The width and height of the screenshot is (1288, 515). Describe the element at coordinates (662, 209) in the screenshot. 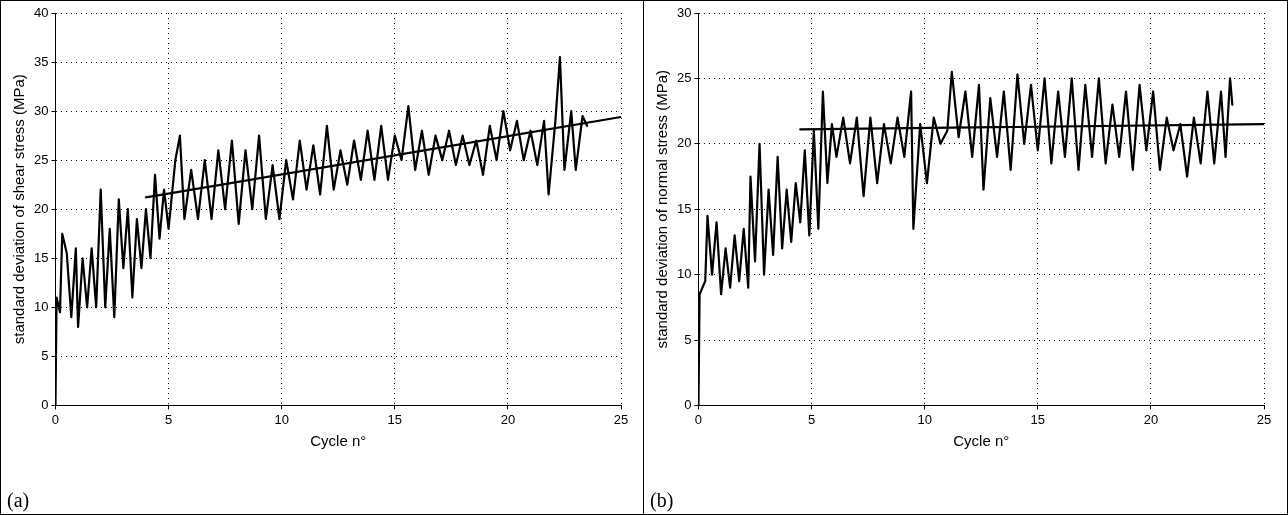

I see `y-axis-title: standard deviation of normal stress (MPa)` at that location.